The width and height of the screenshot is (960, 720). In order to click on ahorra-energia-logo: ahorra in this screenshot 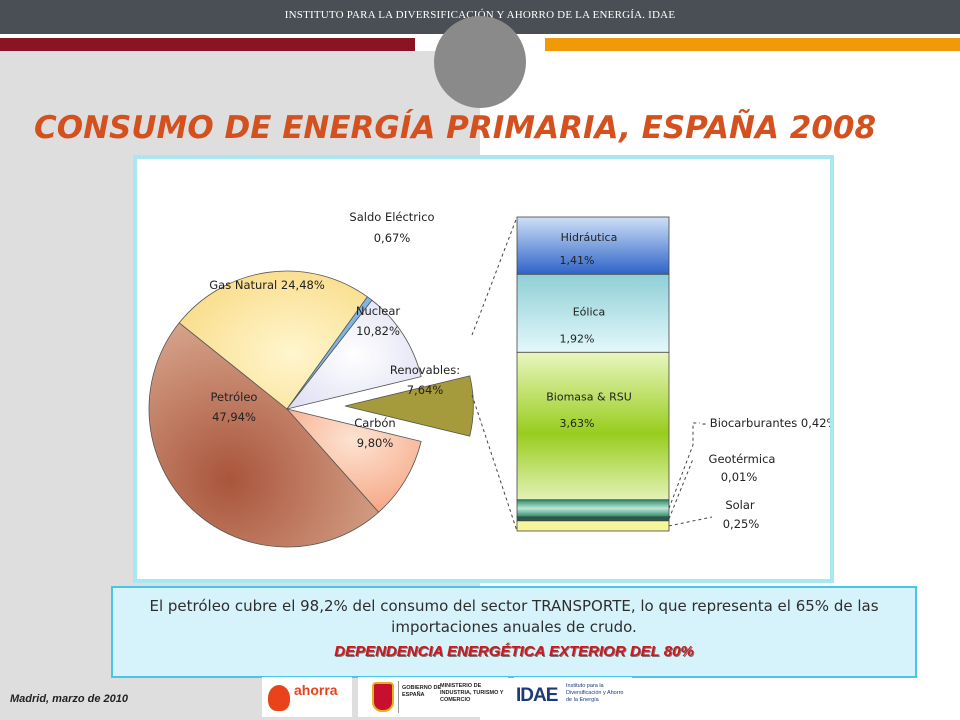, I will do `click(307, 697)`.